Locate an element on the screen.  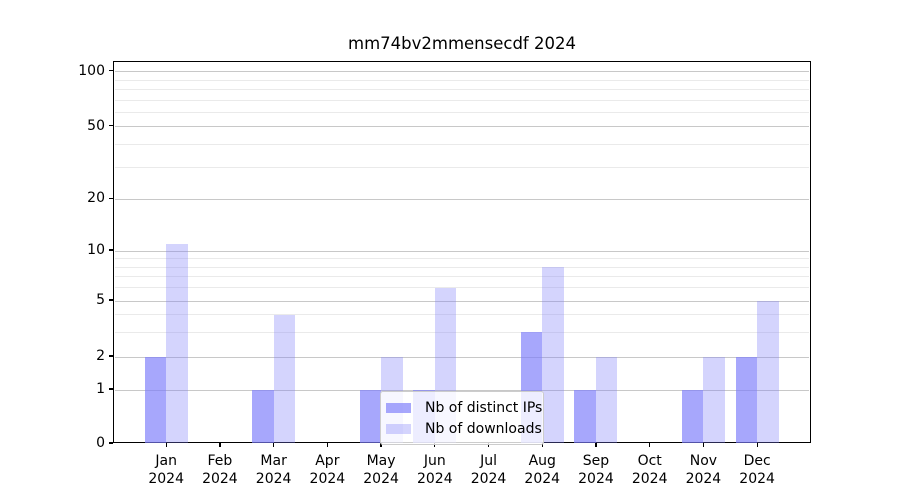
chart-title: mm74bv2mmensecdf 2024 is located at coordinates (462, 43).